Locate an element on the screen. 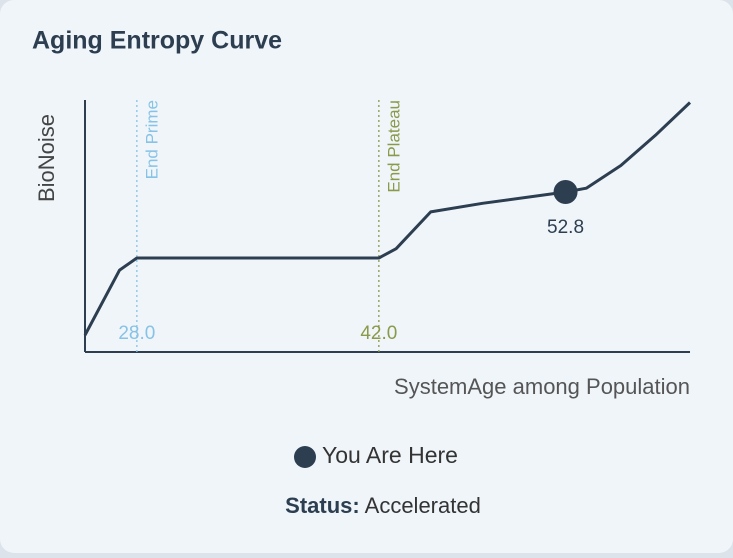 The width and height of the screenshot is (733, 558). legend-label: You Are Here is located at coordinates (390, 455).